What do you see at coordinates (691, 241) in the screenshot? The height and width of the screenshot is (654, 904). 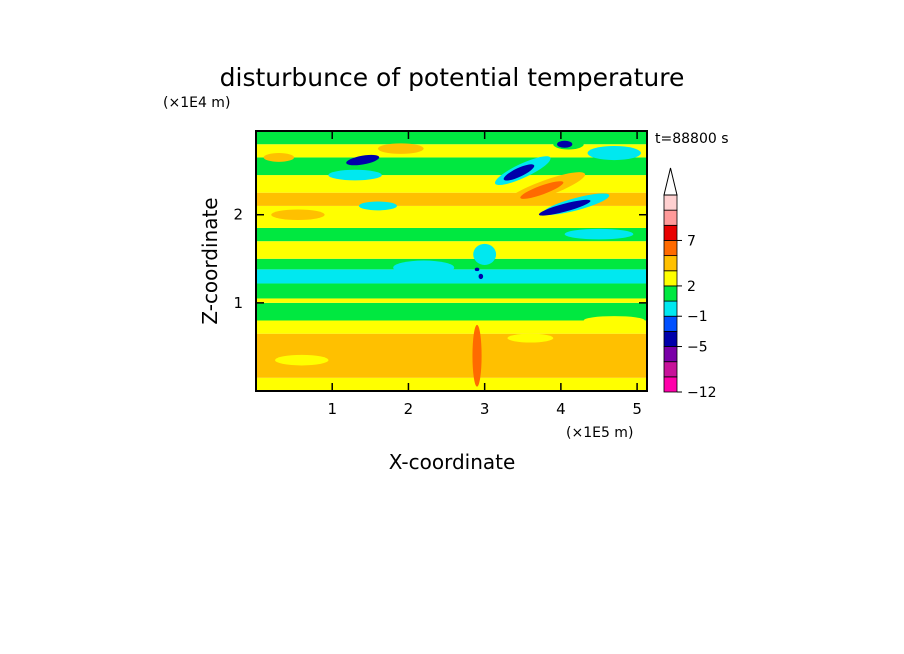 I see `colorbar-label-0: 7` at bounding box center [691, 241].